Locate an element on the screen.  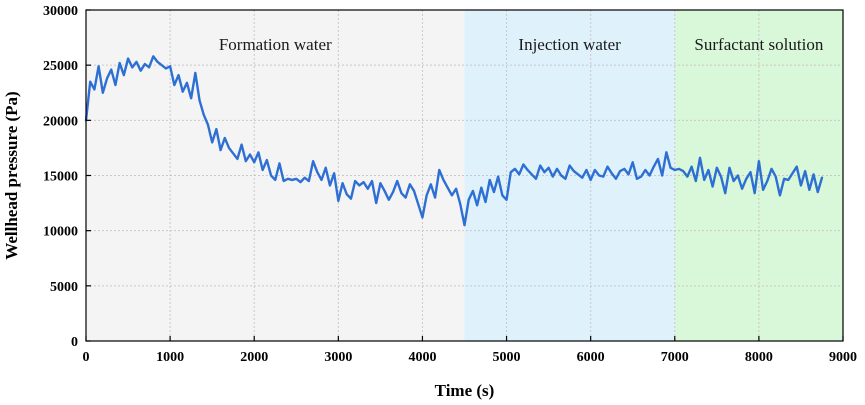
x-tick-label: 8000 is located at coordinates (759, 357).